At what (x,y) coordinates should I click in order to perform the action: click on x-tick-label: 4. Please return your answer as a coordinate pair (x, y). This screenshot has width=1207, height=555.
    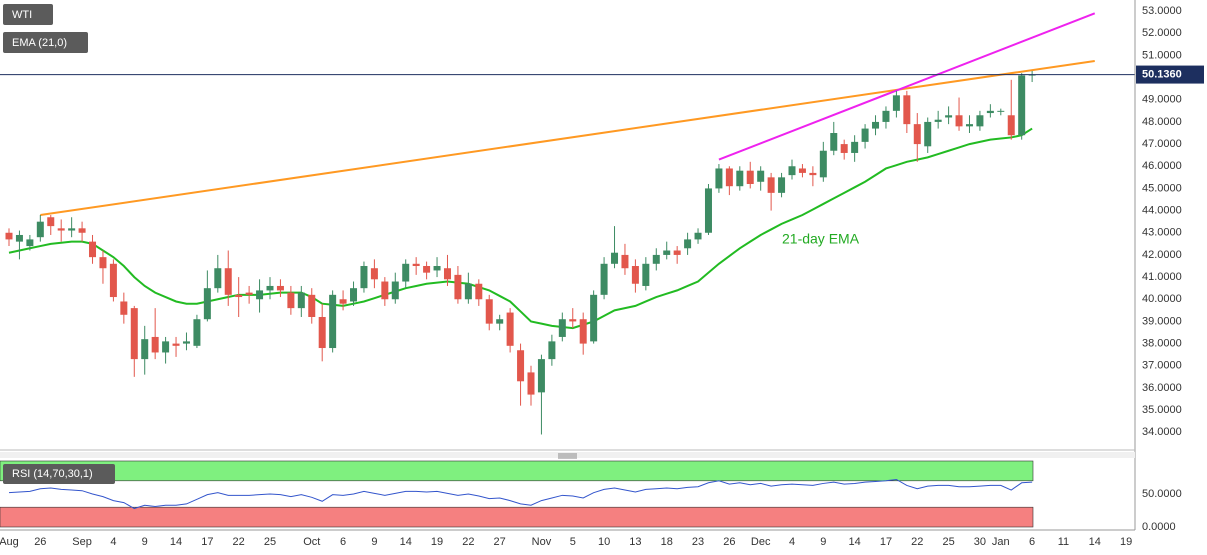
    Looking at the image, I should click on (792, 542).